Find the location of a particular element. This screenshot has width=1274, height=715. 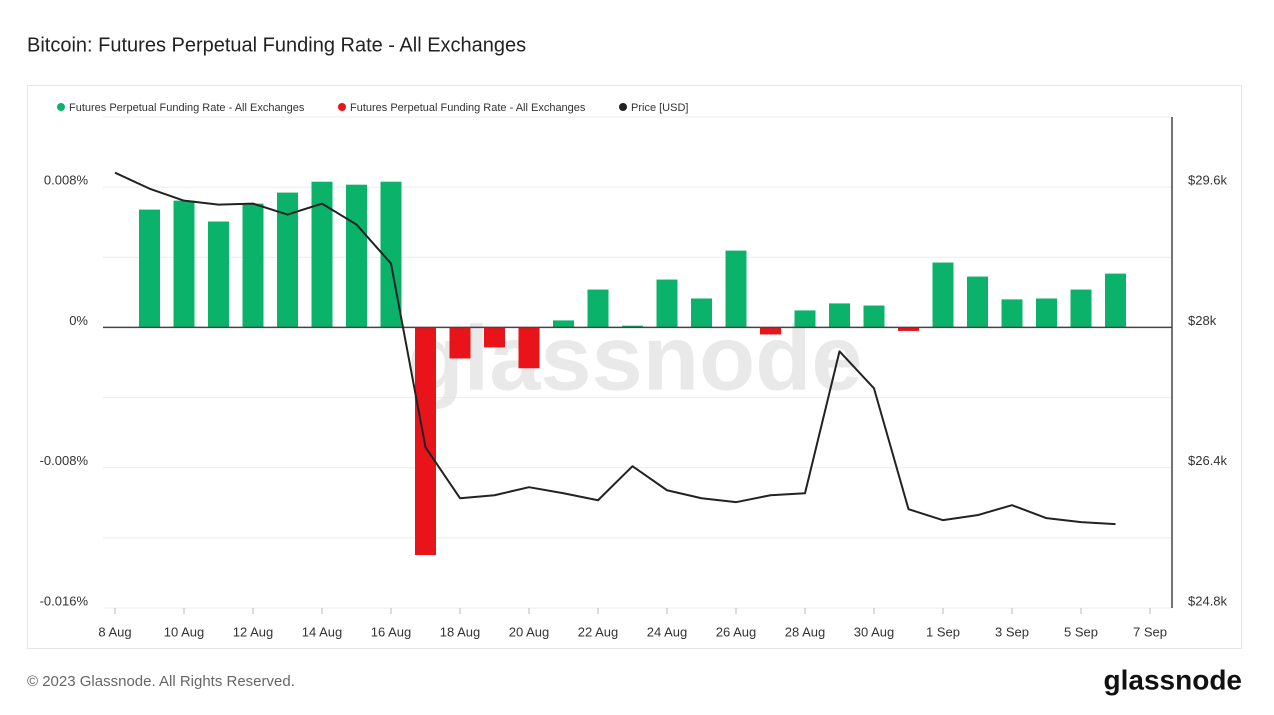

watermark: glassnode is located at coordinates (634, 358).